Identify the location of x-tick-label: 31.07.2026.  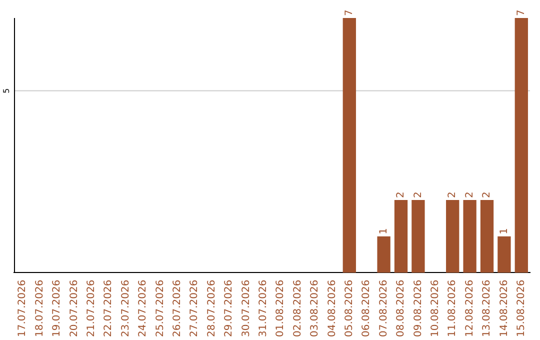
(263, 309).